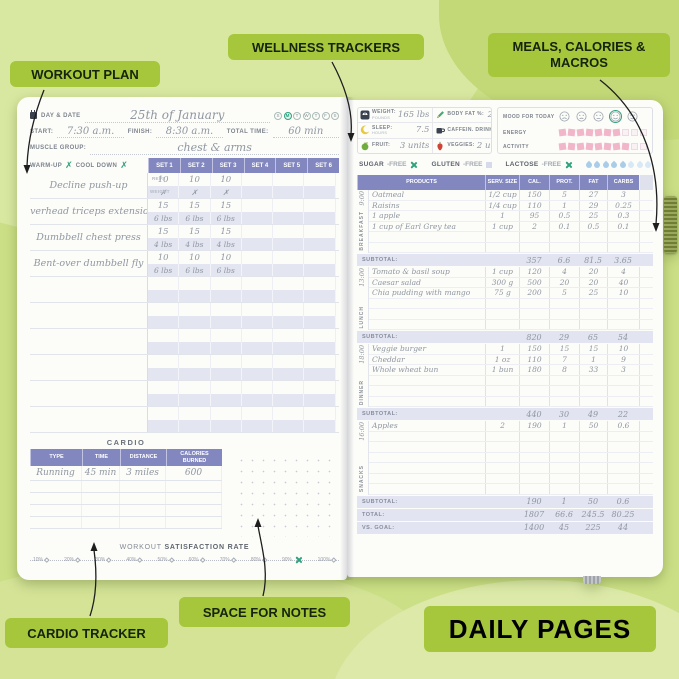 The image size is (679, 679). I want to click on start-label: START:, so click(42, 132).